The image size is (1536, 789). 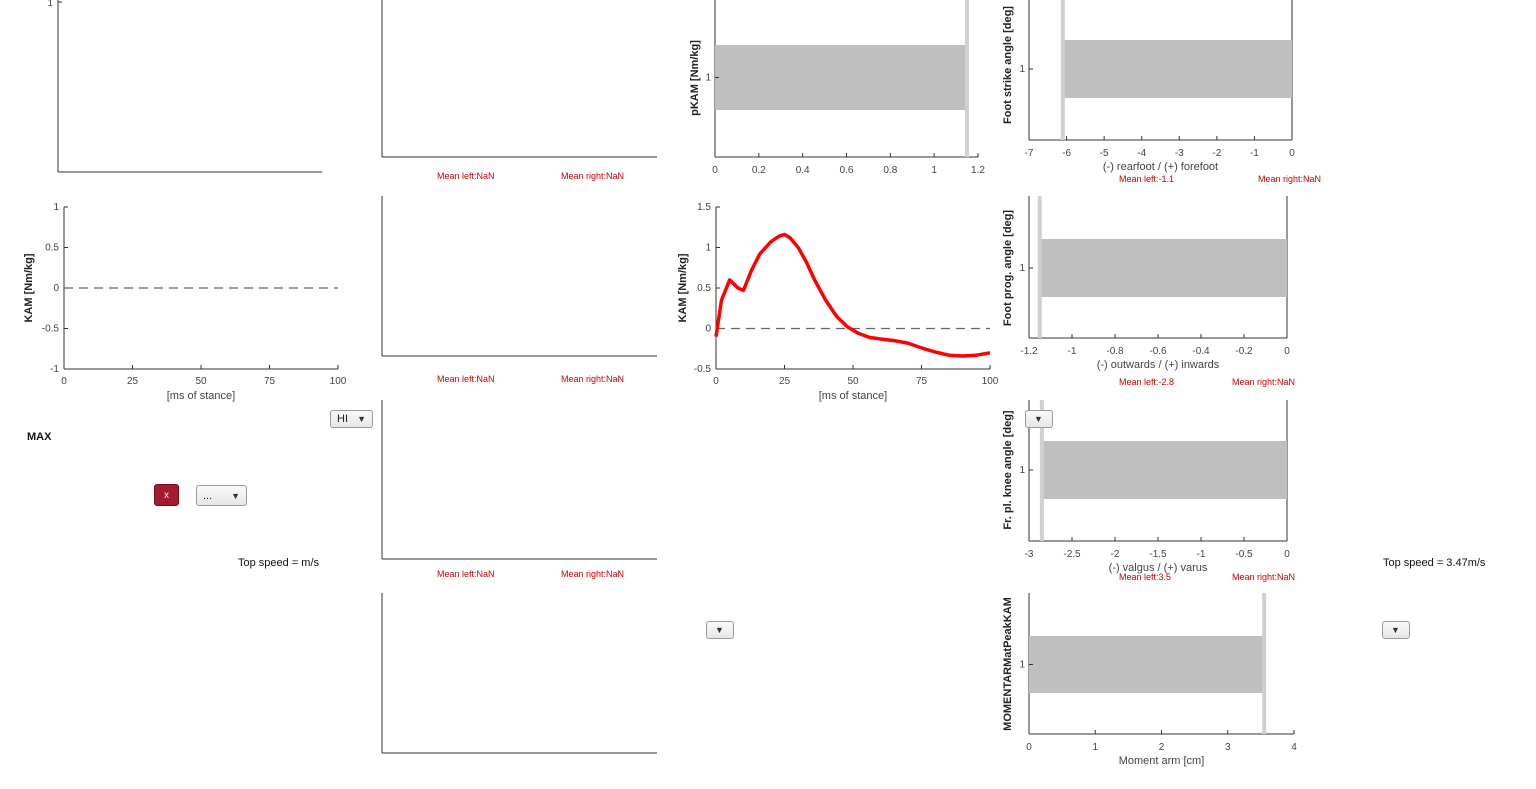 What do you see at coordinates (221, 495) in the screenshot?
I see `dots-dropdown: ... ▼` at bounding box center [221, 495].